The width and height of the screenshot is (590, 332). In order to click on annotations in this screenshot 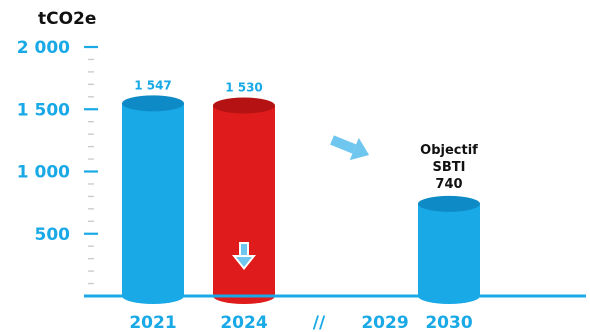, I will do `click(350, 148)`.